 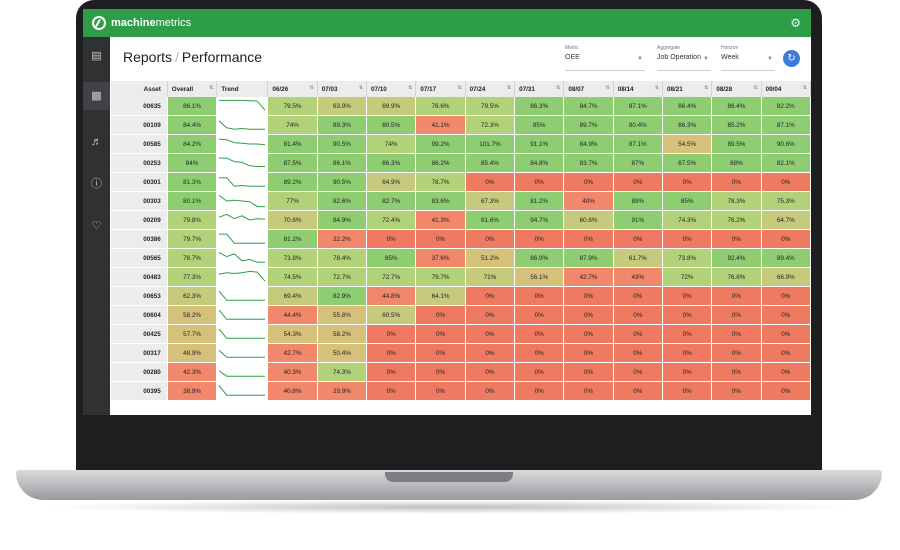 What do you see at coordinates (736, 89) in the screenshot?
I see `column-header-12: 08/28 ⇅` at bounding box center [736, 89].